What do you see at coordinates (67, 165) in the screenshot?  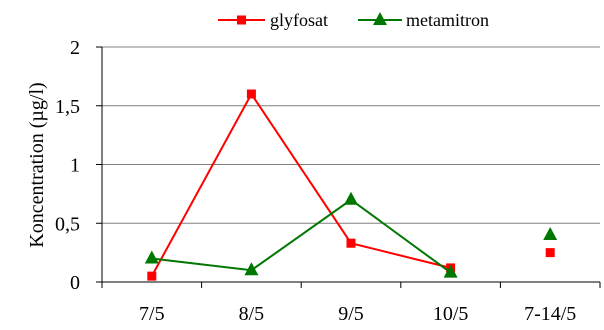 I see `y-tick-labels: 0 0,5 1 1,5 2` at bounding box center [67, 165].